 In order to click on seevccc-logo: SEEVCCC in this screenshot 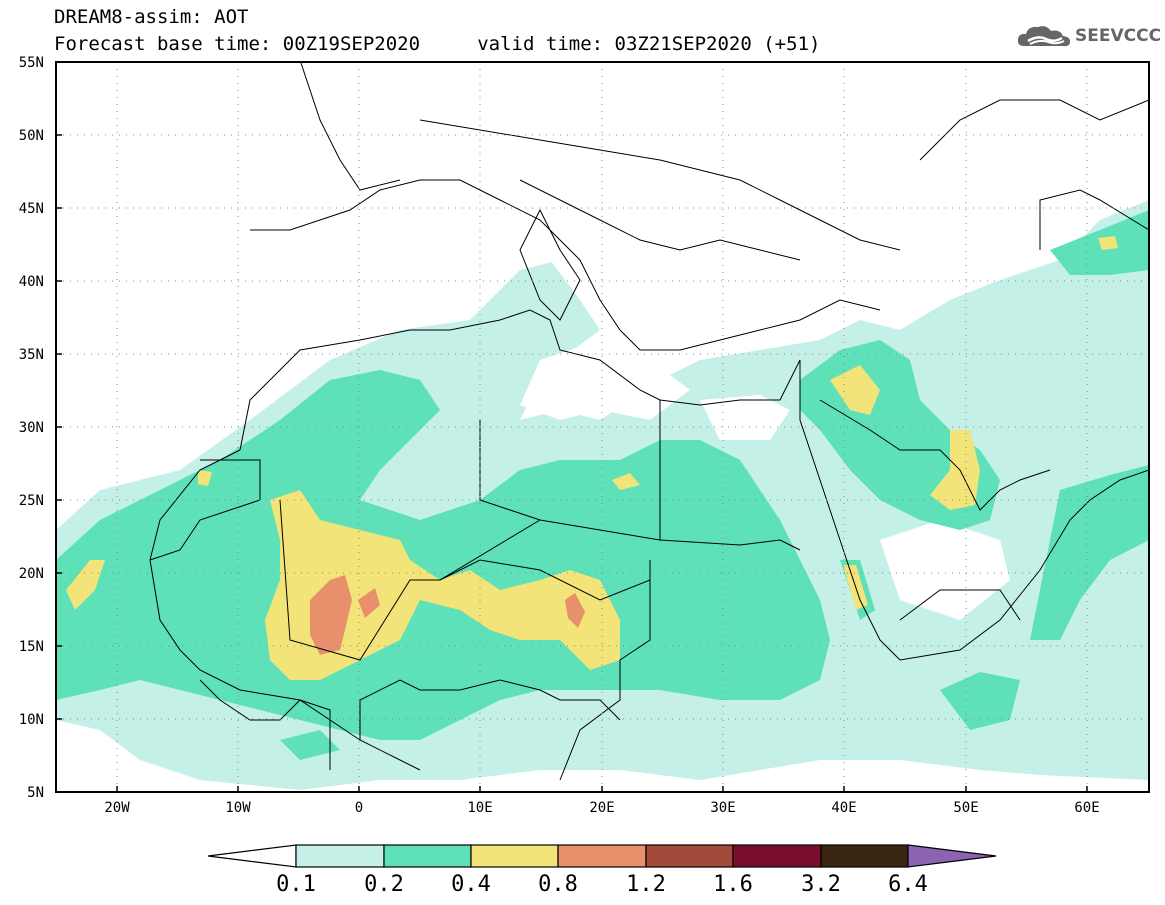, I will do `click(1088, 36)`.